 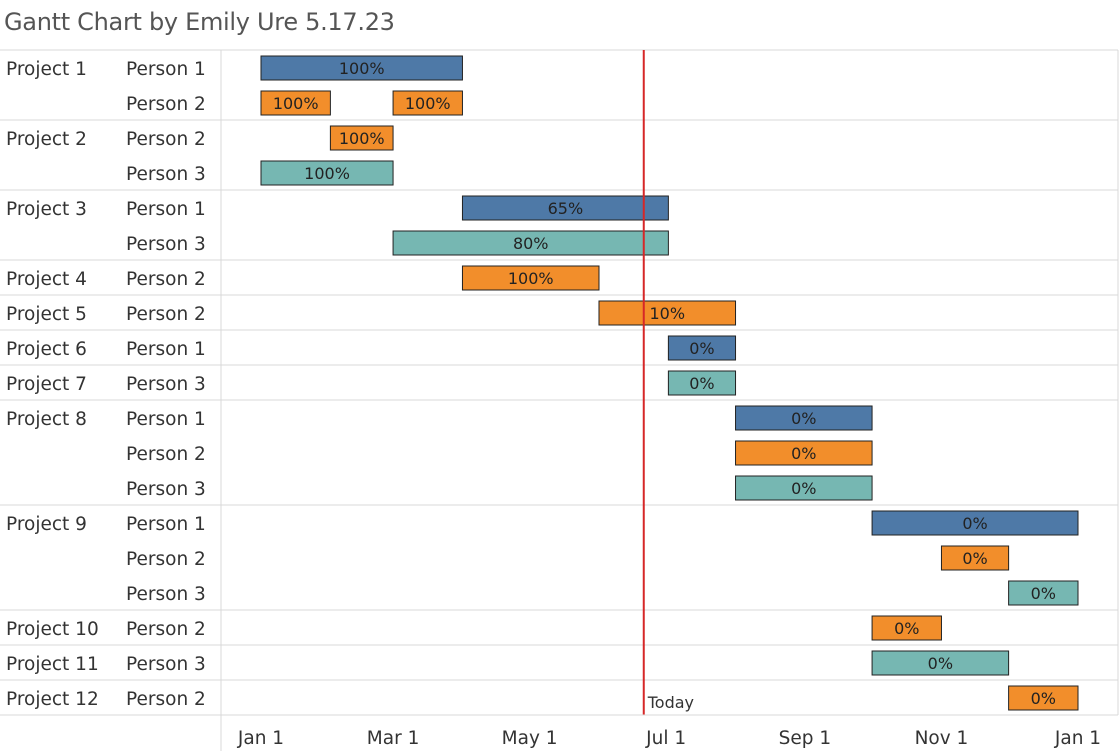 I want to click on bar-label: 80%, so click(x=531, y=243).